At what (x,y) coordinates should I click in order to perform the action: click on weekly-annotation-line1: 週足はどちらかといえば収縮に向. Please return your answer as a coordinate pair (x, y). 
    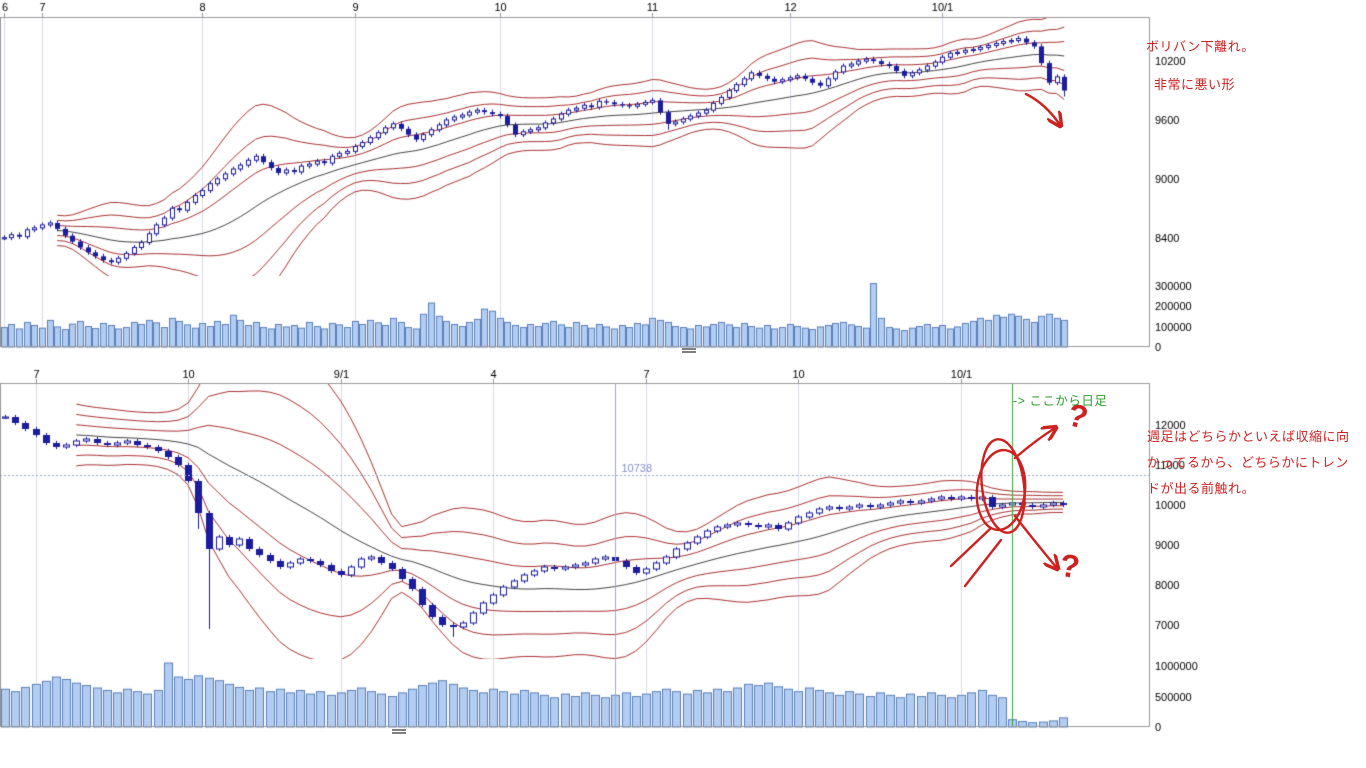
    Looking at the image, I should click on (1248, 436).